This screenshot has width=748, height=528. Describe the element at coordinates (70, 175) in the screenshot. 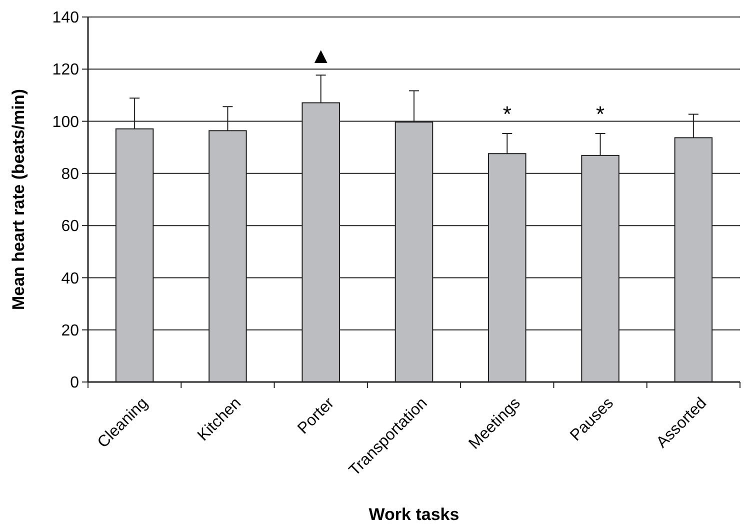

I see `y-tick-label: 80` at that location.